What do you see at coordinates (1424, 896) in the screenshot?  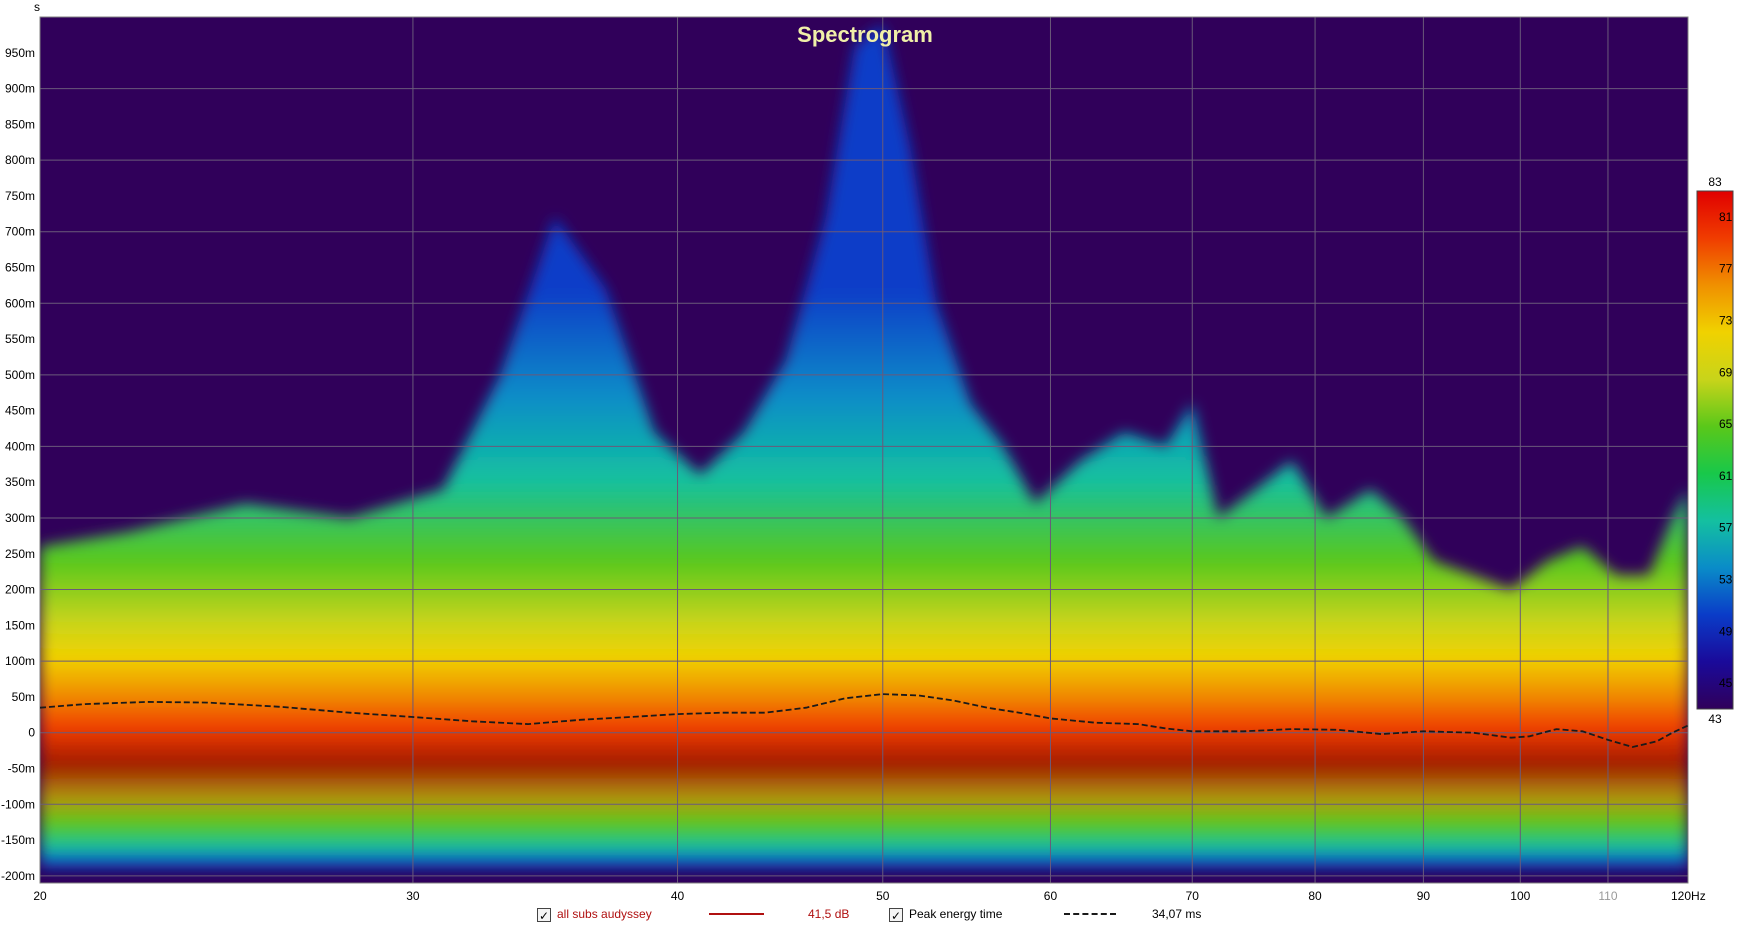 I see `x-tick-label: 90` at bounding box center [1424, 896].